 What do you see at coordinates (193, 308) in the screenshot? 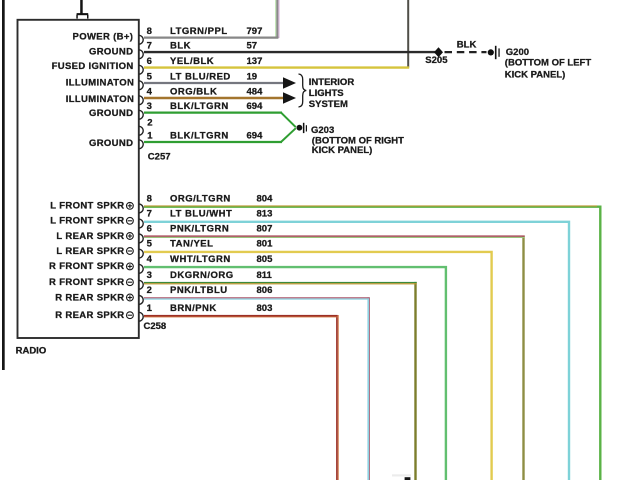
I see `svg-text: BRN/PNK` at bounding box center [193, 308].